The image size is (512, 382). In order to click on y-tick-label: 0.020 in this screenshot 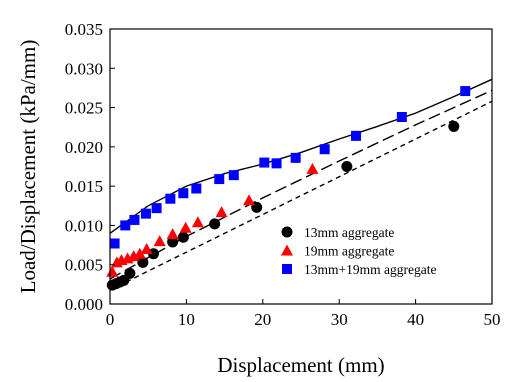, I will do `click(84, 147)`.